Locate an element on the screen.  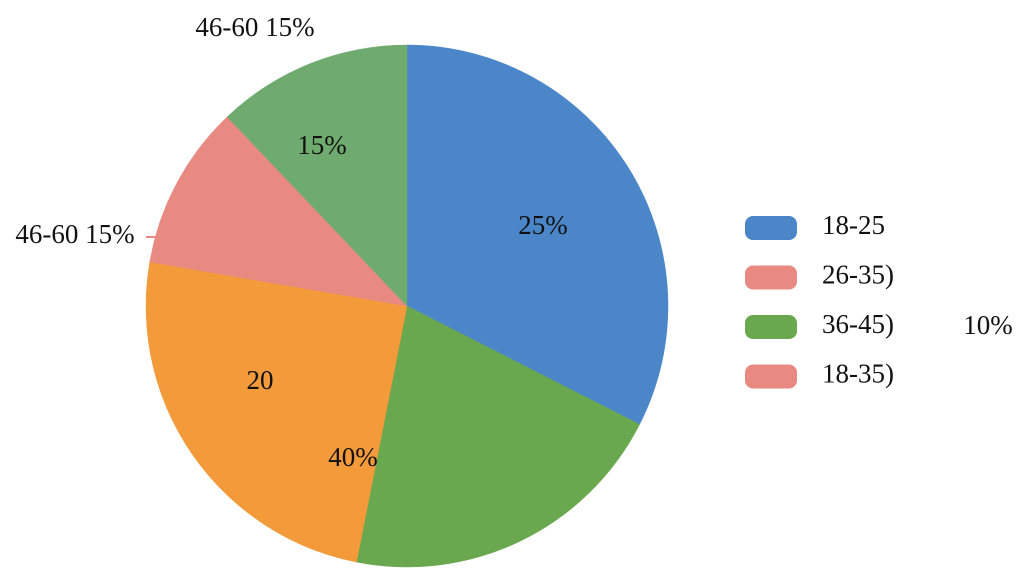
annotation: 10% is located at coordinates (988, 325).